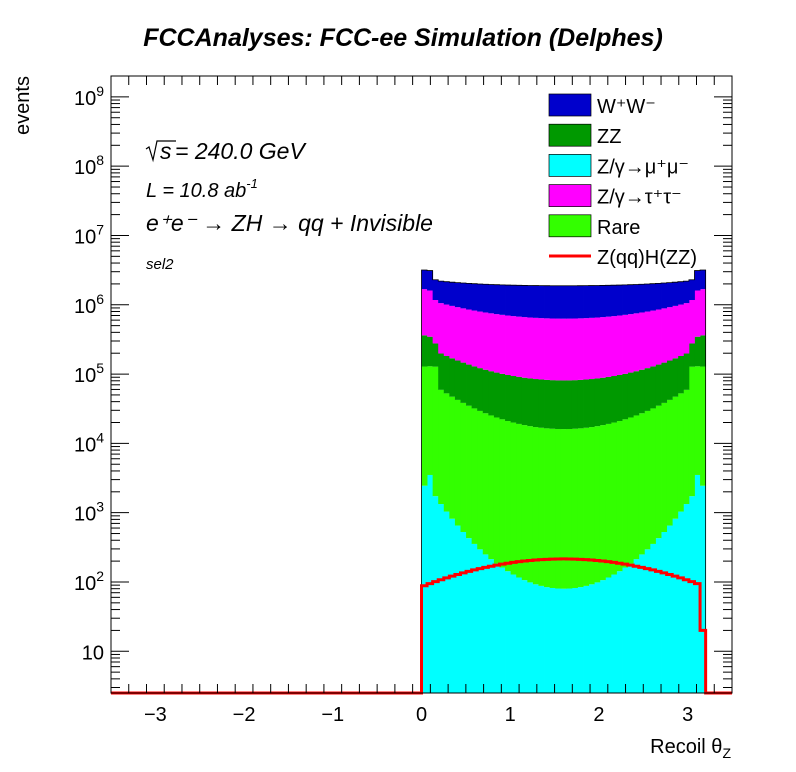  What do you see at coordinates (687, 715) in the screenshot?
I see `x-tick-label: 3` at bounding box center [687, 715].